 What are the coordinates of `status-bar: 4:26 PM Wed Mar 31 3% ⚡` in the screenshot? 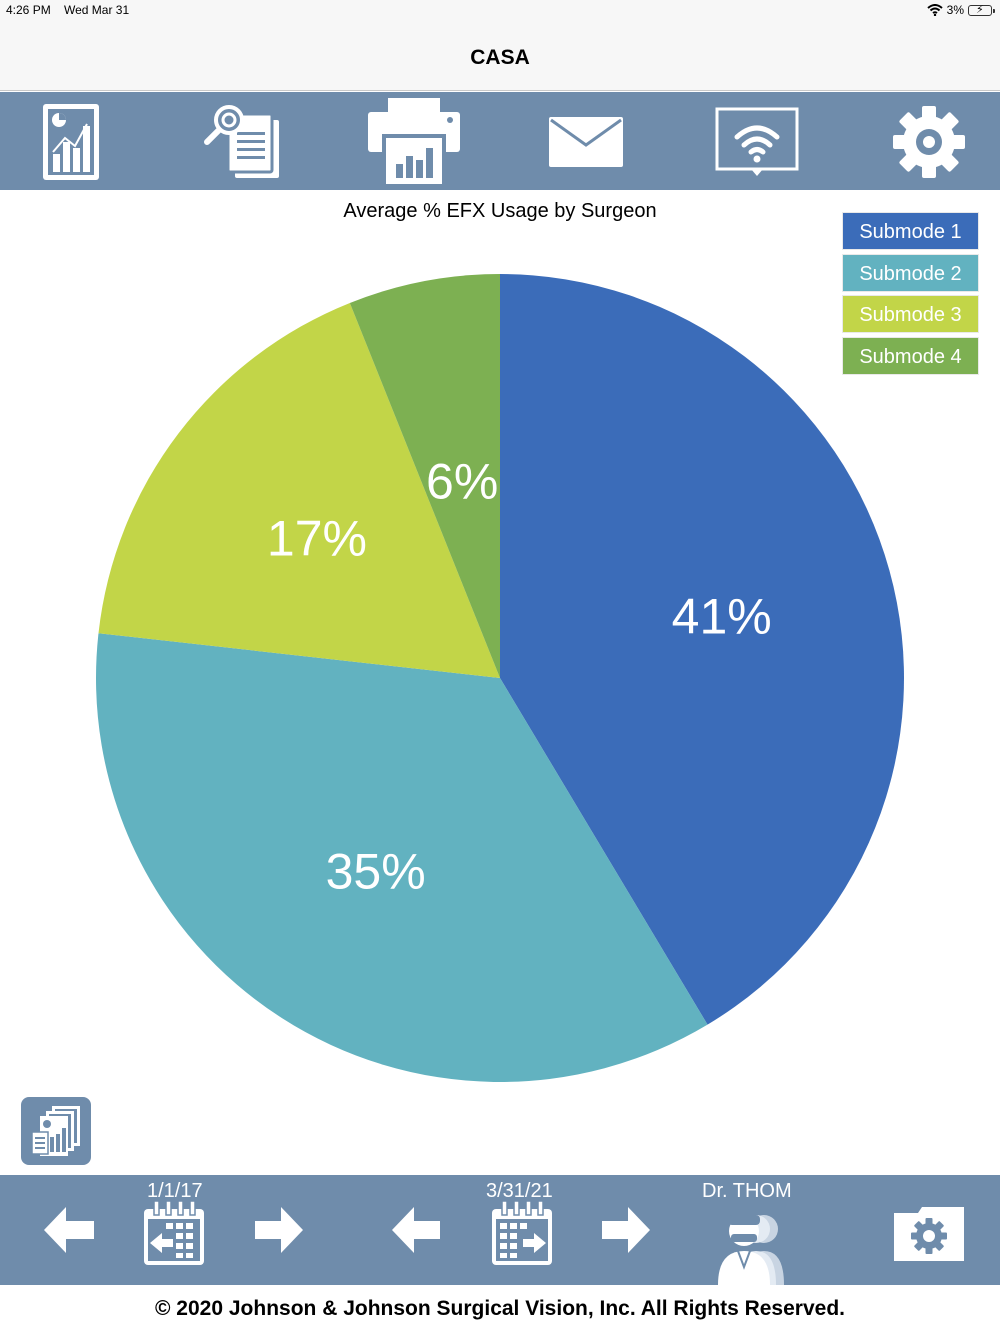 It's located at (500, 10).